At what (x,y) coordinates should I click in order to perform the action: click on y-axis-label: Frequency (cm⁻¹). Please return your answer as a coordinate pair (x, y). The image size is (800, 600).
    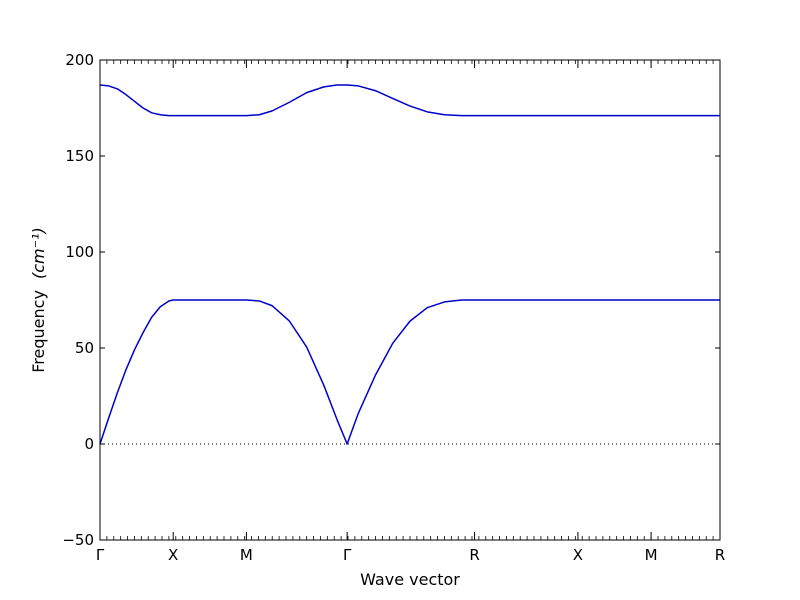
    Looking at the image, I should click on (38, 299).